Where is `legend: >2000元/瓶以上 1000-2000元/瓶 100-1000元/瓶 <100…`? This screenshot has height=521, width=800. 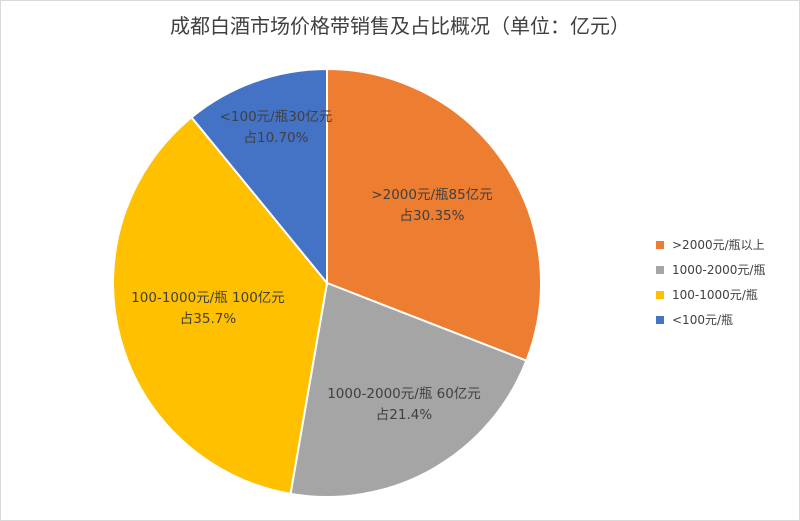 legend: >2000元/瓶以上 1000-2000元/瓶 100-1000元/瓶 <100… is located at coordinates (710, 282).